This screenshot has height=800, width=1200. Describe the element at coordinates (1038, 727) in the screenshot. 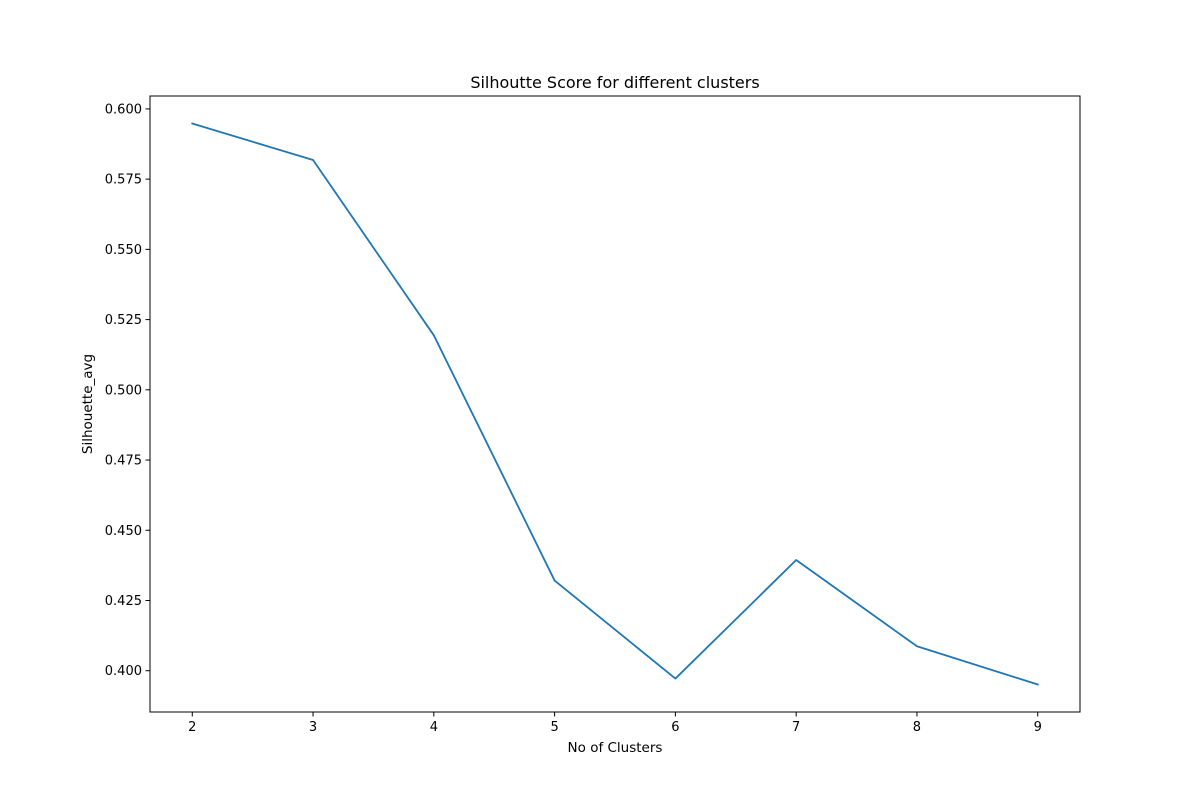

I see `x-tick-label: 9` at that location.